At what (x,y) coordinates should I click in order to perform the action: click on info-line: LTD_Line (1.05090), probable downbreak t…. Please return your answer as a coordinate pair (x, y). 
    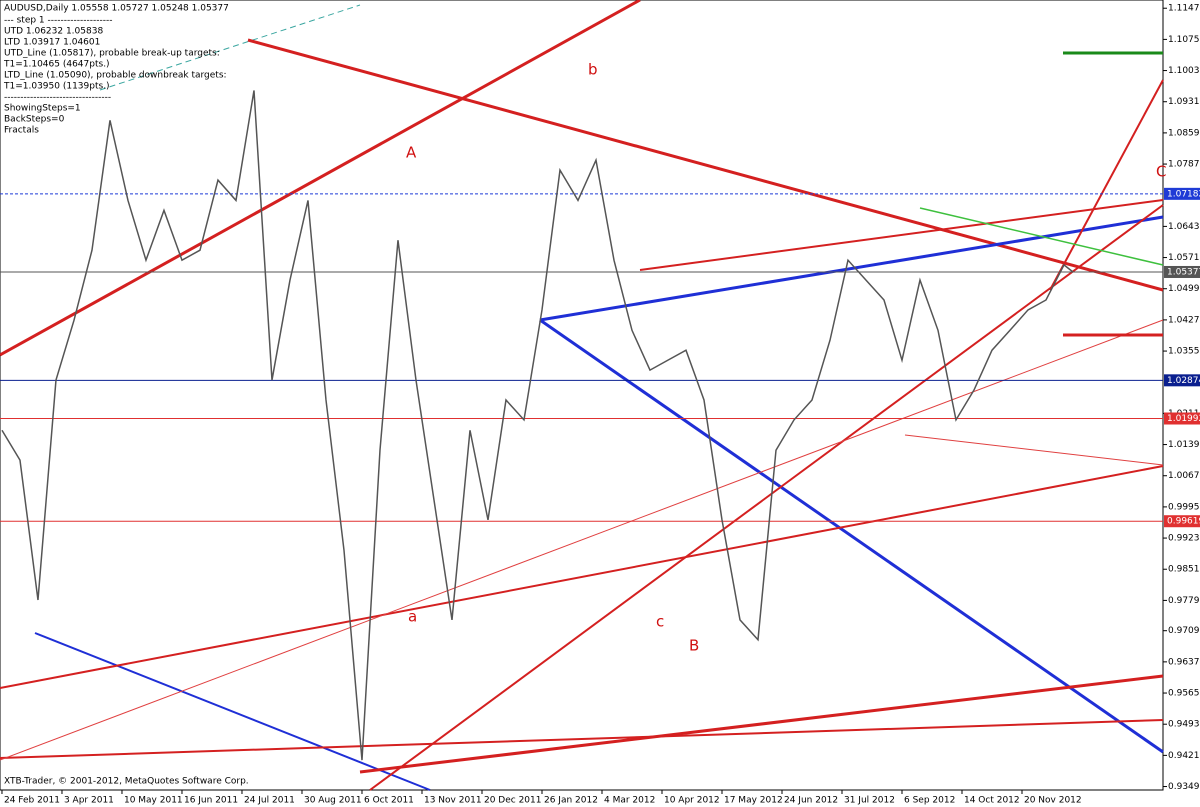
    Looking at the image, I should click on (115, 76).